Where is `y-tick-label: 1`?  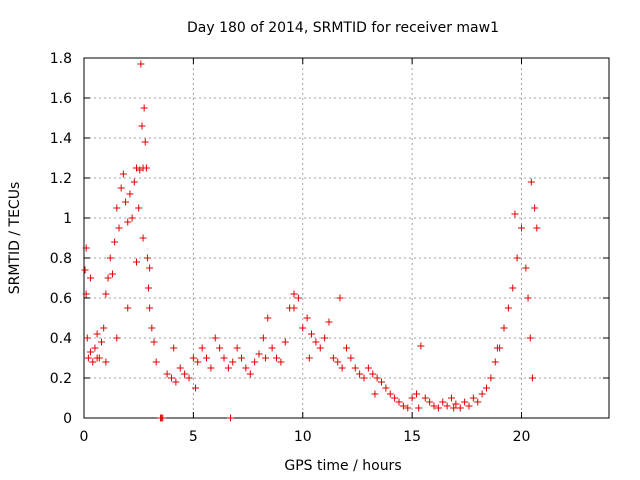
y-tick-label: 1 is located at coordinates (67, 219).